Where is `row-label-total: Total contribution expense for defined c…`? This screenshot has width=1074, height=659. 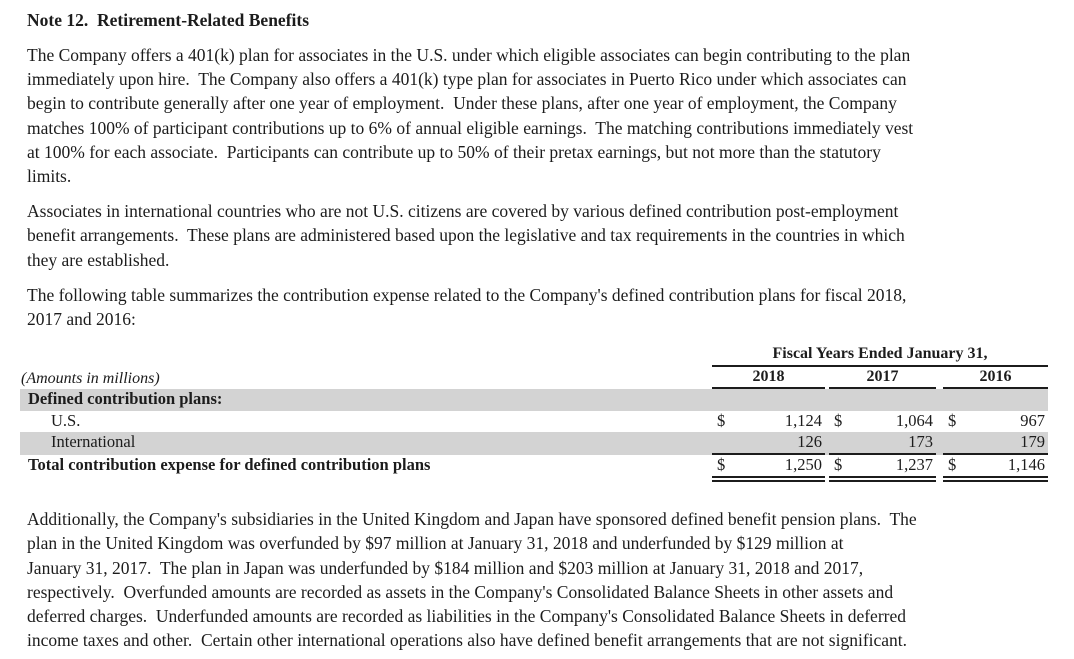
row-label-total: Total contribution expense for defined c… is located at coordinates (229, 465).